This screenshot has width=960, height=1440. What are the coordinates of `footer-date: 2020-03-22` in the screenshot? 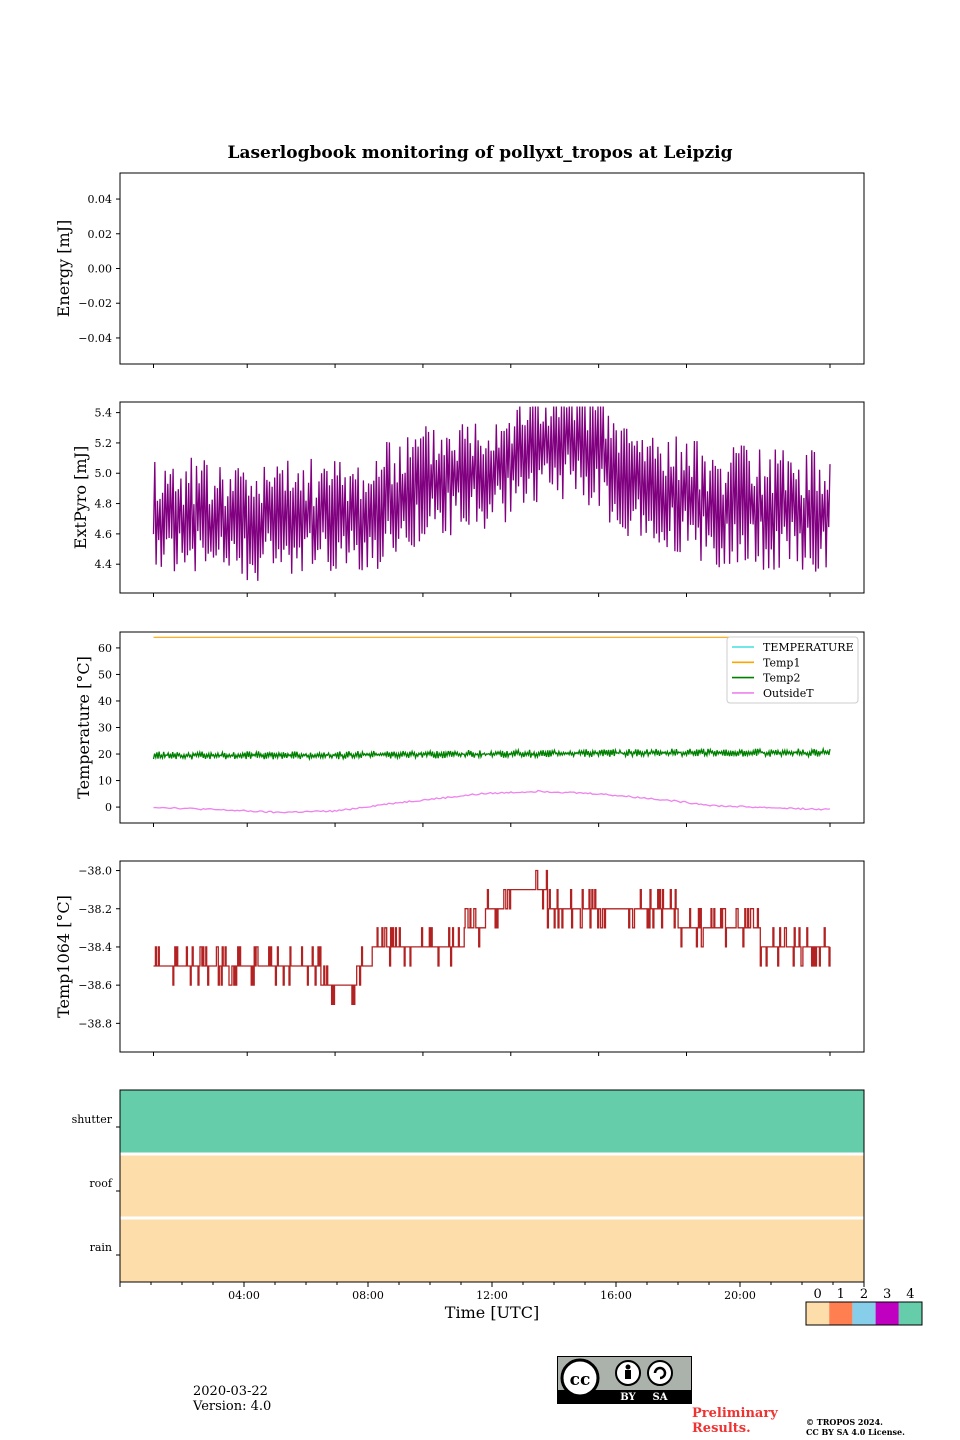 It's located at (230, 1391).